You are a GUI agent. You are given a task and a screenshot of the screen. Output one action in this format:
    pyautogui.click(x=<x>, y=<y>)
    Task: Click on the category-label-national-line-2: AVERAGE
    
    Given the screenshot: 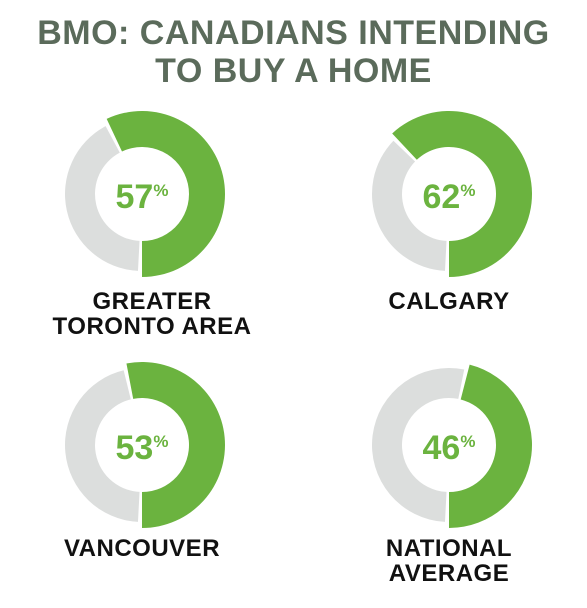 What is the action you would take?
    pyautogui.click(x=449, y=573)
    